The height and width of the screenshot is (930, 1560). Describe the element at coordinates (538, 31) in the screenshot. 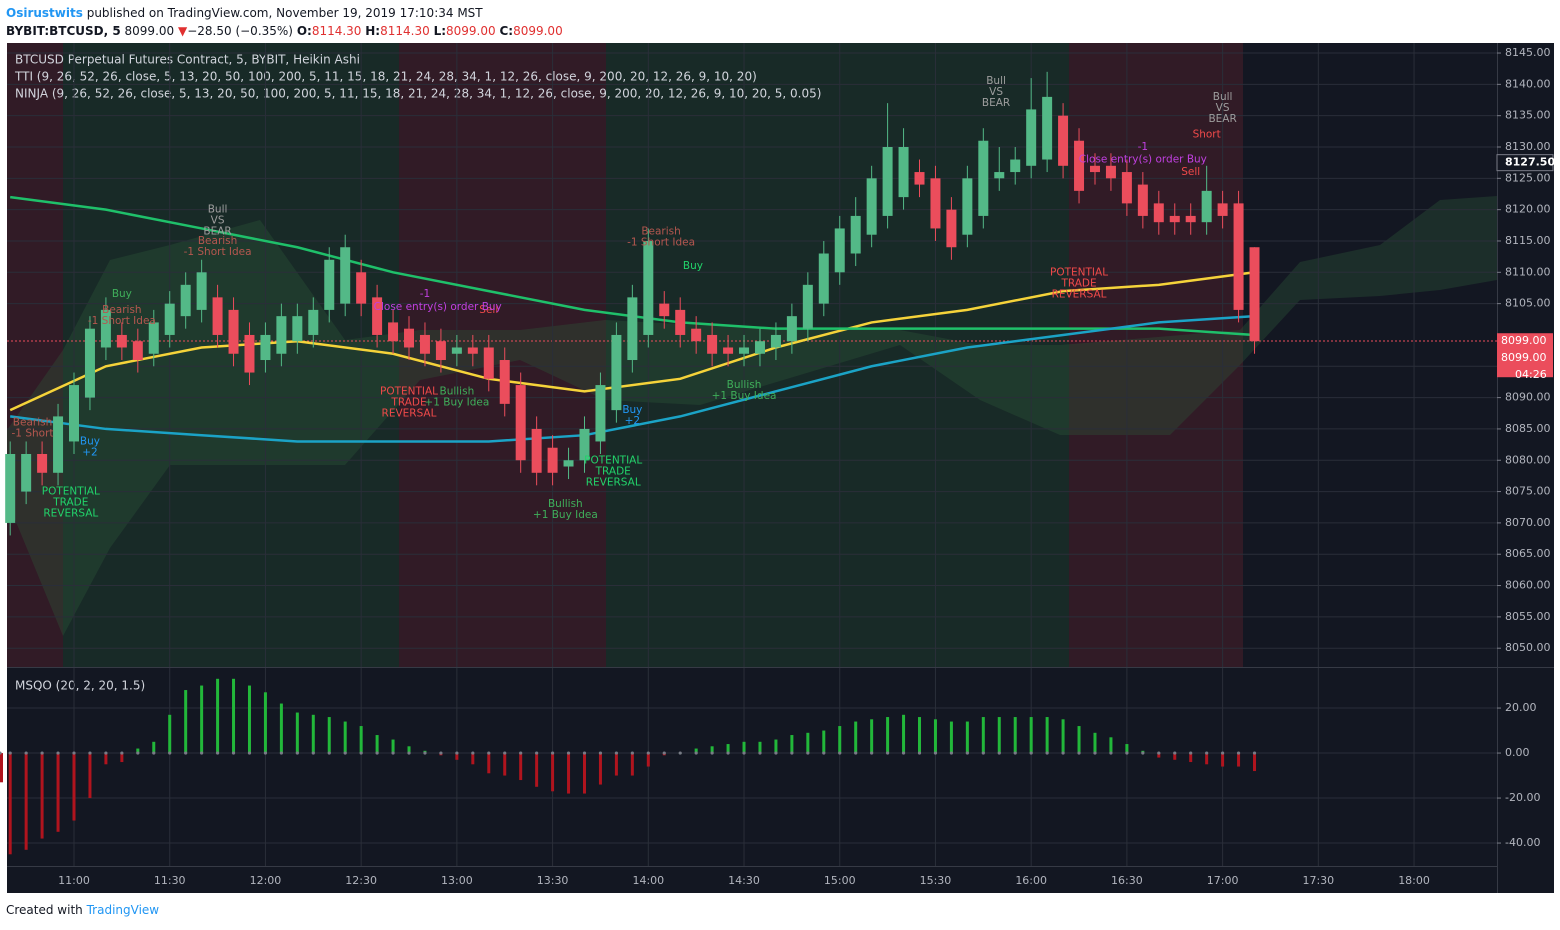

I see `c: 8099.00` at that location.